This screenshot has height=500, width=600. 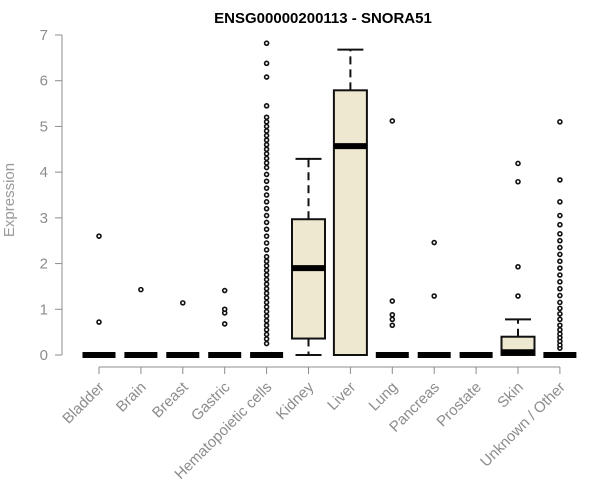 I want to click on y-tick-label: 7, so click(x=44, y=35).